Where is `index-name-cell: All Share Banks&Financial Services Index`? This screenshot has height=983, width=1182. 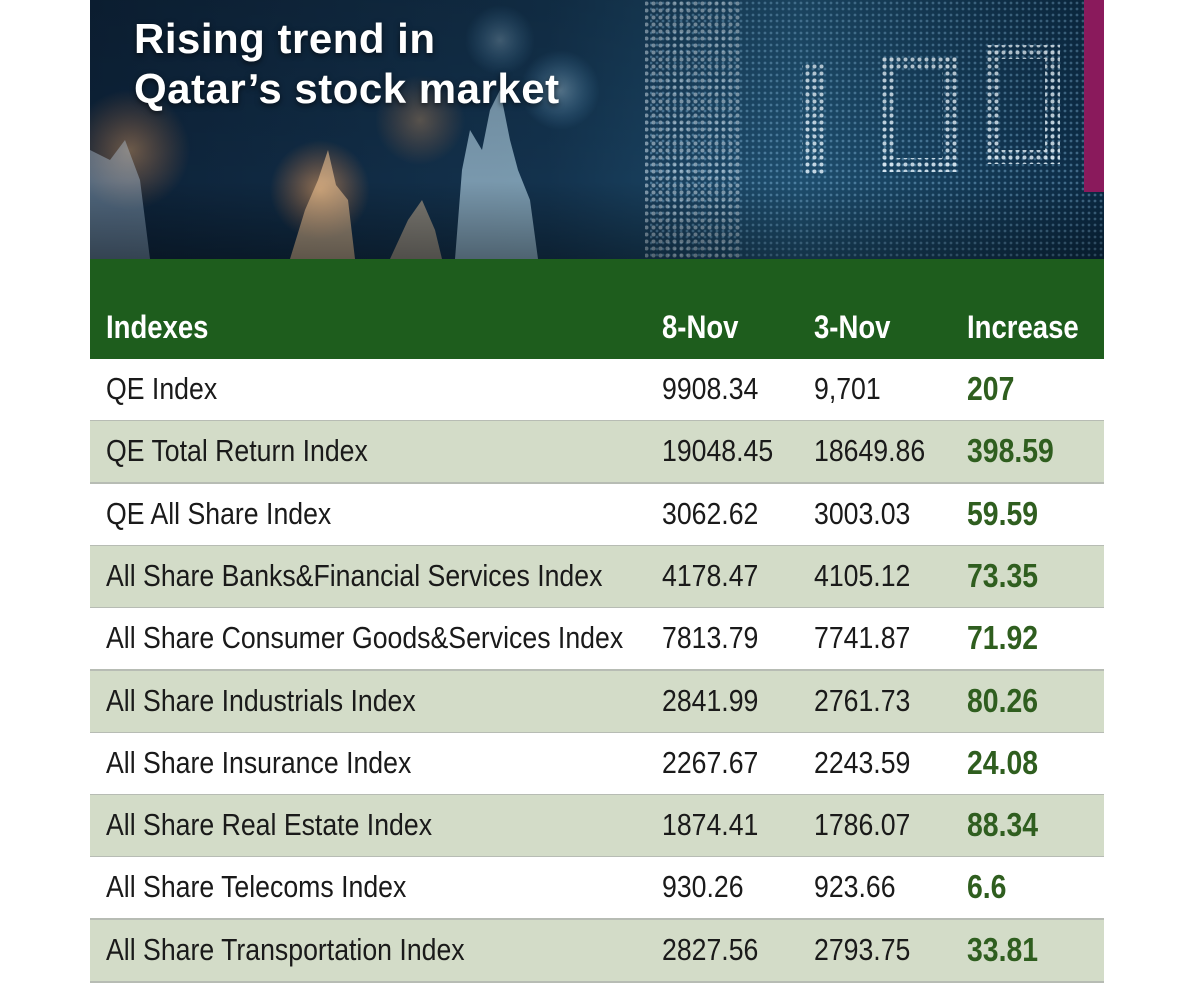
index-name-cell: All Share Banks&Financial Services Index is located at coordinates (354, 575).